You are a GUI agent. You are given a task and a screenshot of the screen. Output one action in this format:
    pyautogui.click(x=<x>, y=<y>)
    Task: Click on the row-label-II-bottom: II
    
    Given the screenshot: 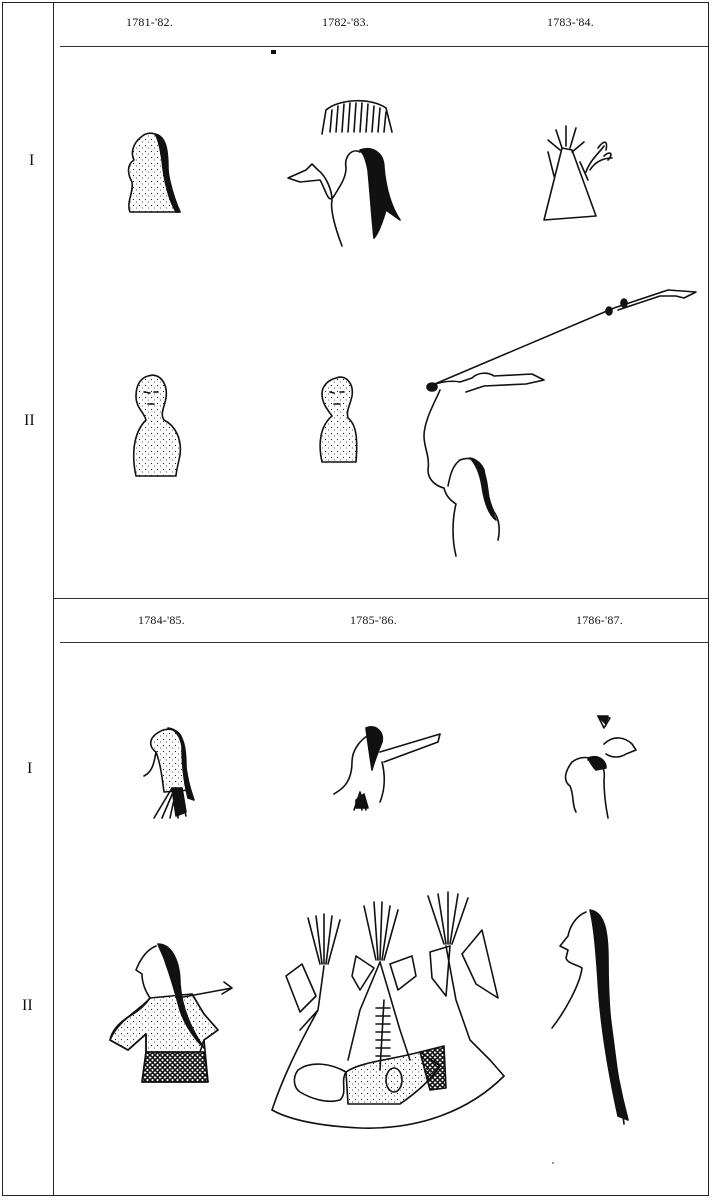 What is the action you would take?
    pyautogui.click(x=27, y=1005)
    